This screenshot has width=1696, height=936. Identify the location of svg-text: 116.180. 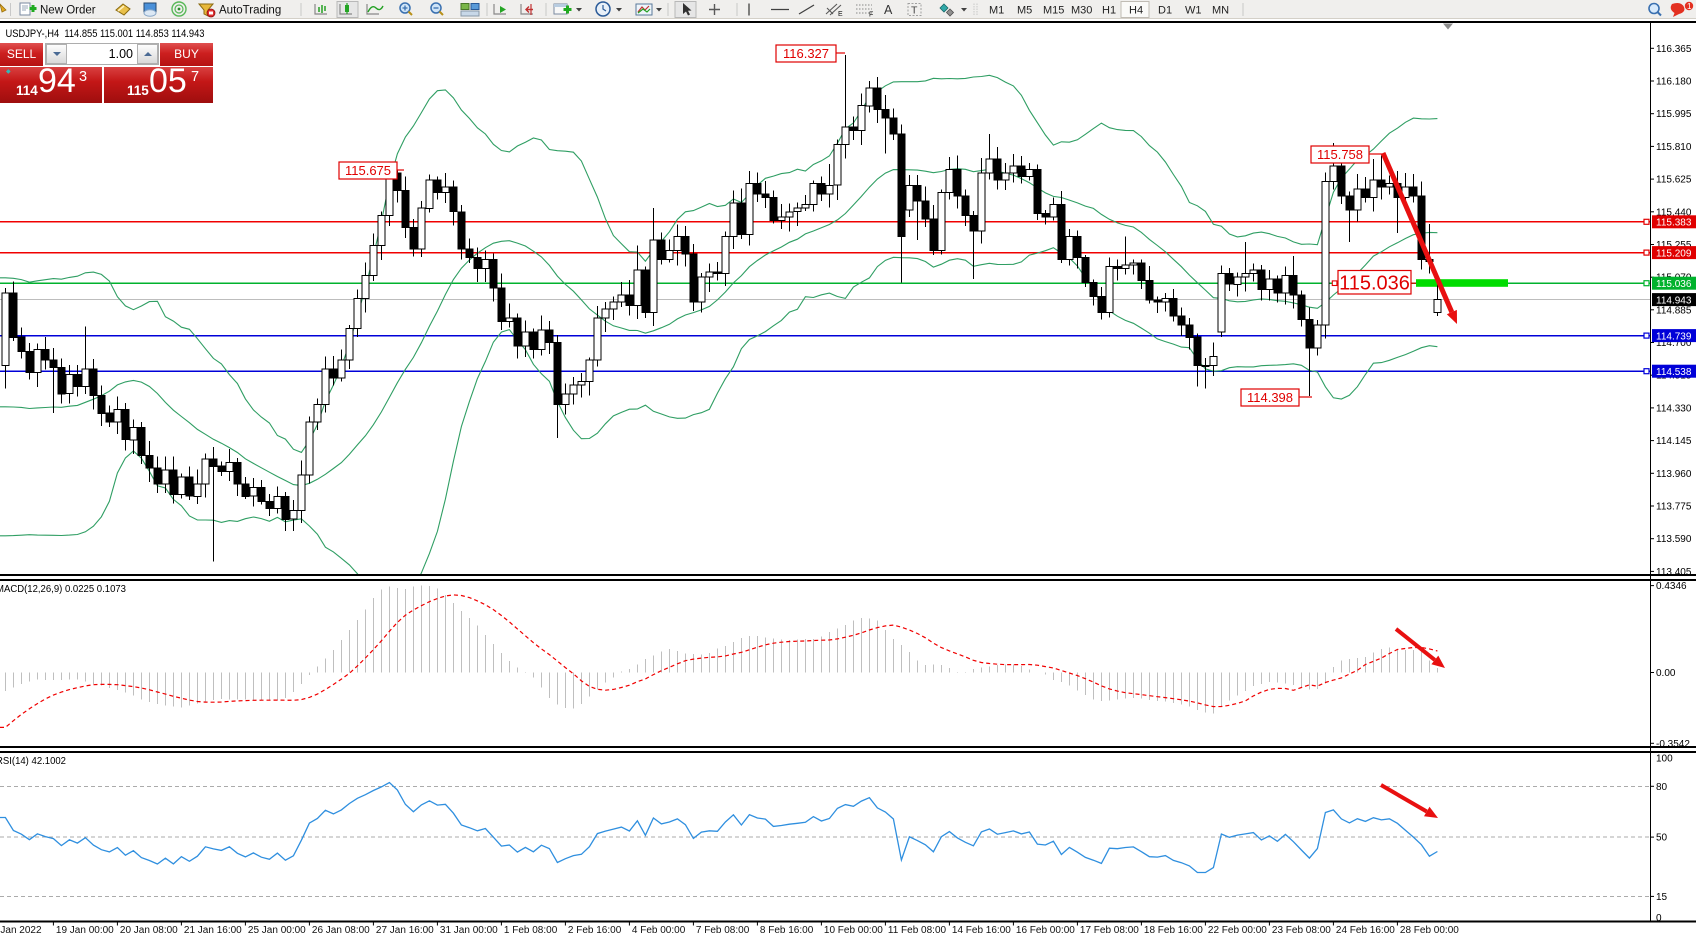
(1674, 82).